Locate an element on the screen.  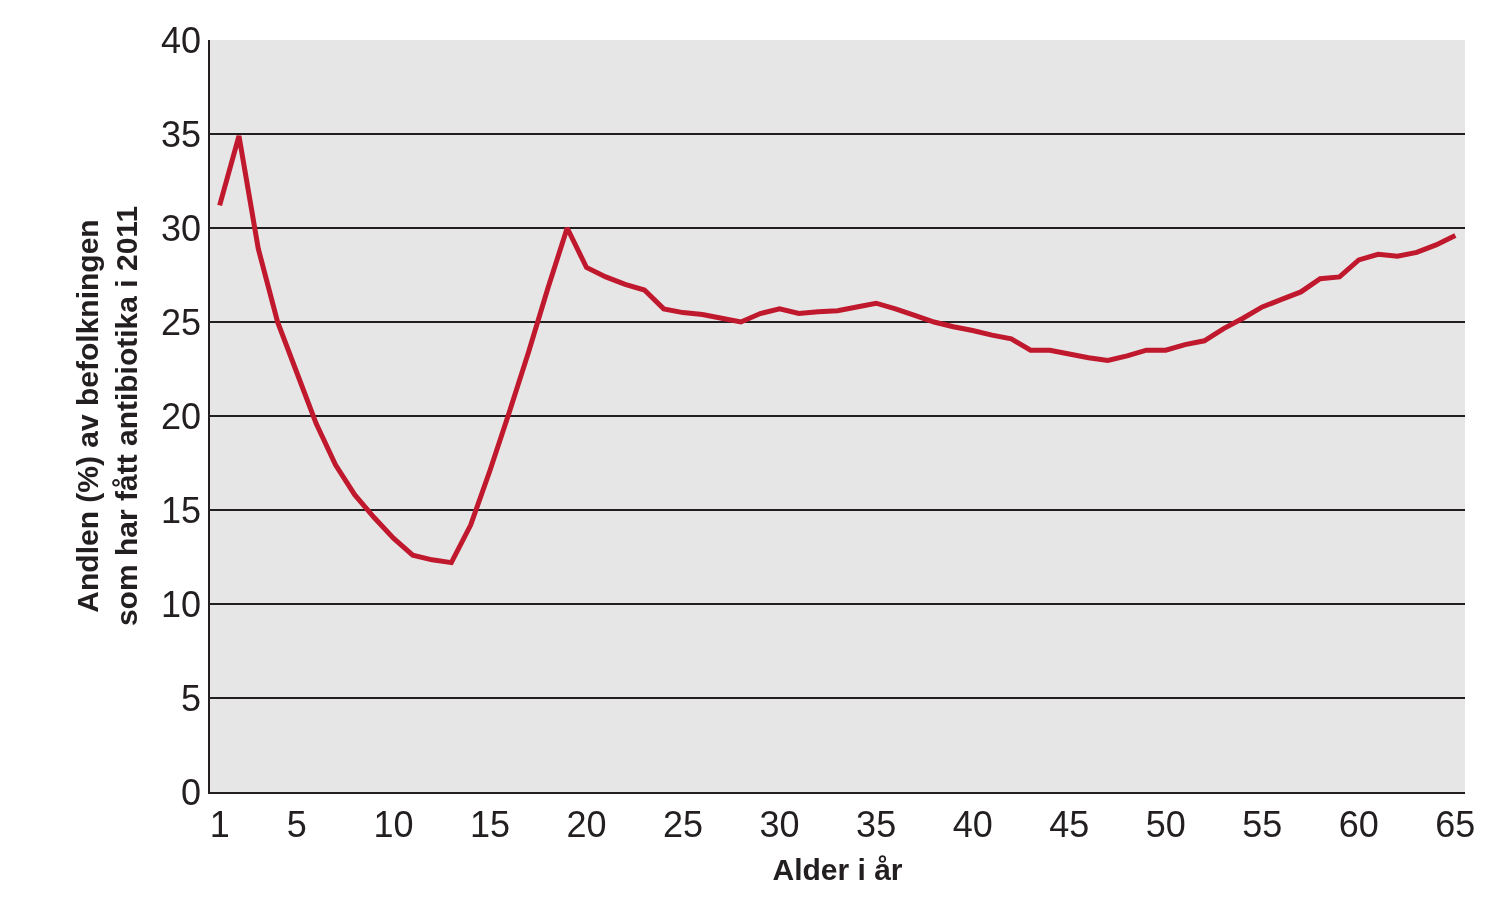
x-tick-label: 60 is located at coordinates (1358, 824).